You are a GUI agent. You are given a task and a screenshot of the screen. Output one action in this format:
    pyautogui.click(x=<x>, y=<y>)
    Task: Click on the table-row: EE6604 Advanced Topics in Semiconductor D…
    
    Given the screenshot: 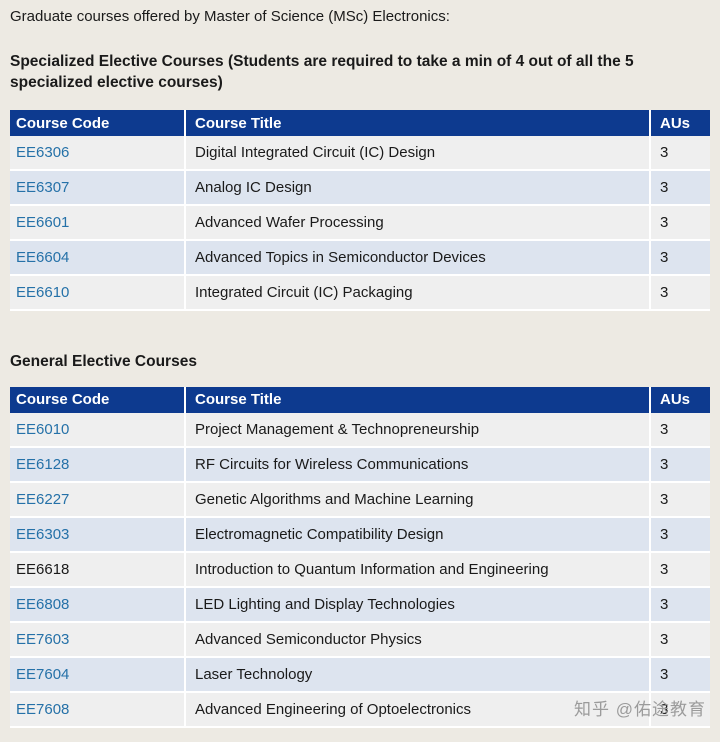 What is the action you would take?
    pyautogui.click(x=360, y=259)
    